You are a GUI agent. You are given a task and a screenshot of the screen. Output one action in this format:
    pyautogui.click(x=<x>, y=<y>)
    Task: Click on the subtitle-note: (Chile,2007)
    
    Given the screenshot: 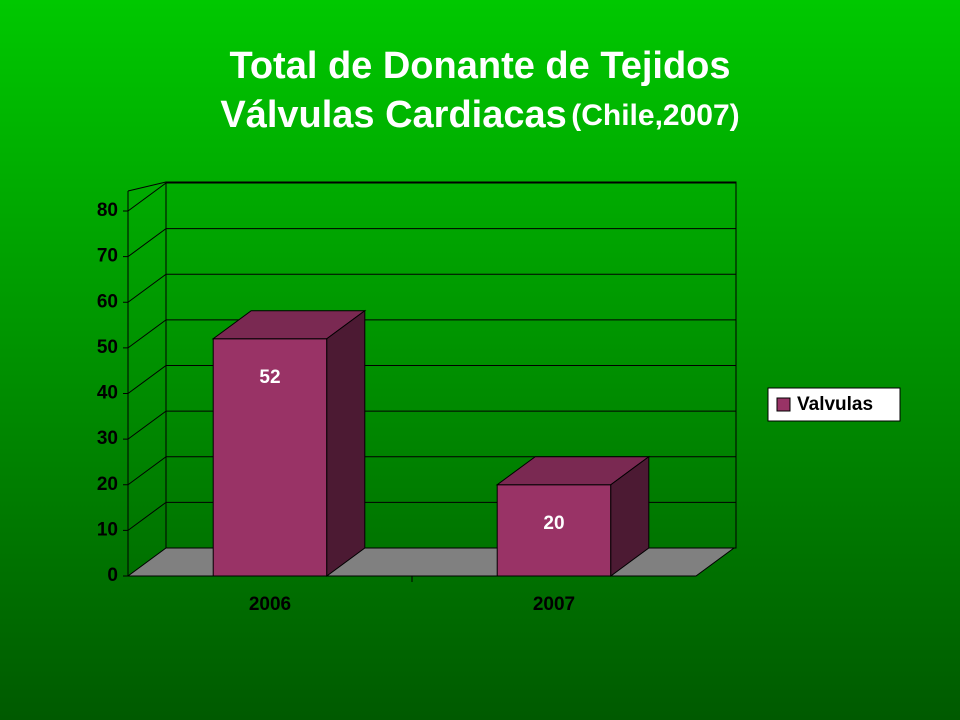 What is the action you would take?
    pyautogui.click(x=655, y=115)
    